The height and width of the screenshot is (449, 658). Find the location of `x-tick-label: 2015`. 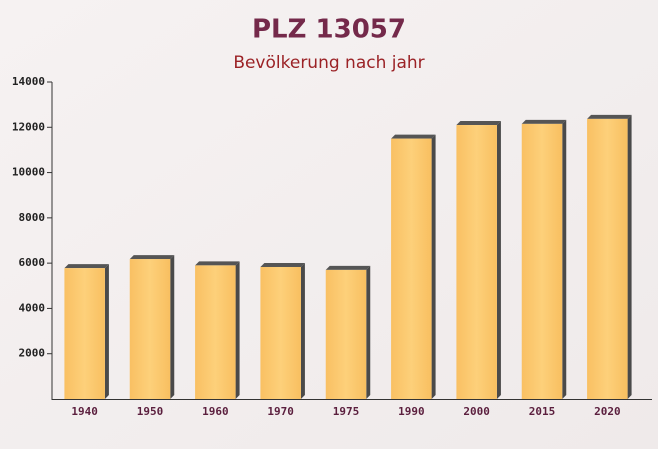

x-tick-label: 2015 is located at coordinates (542, 411).